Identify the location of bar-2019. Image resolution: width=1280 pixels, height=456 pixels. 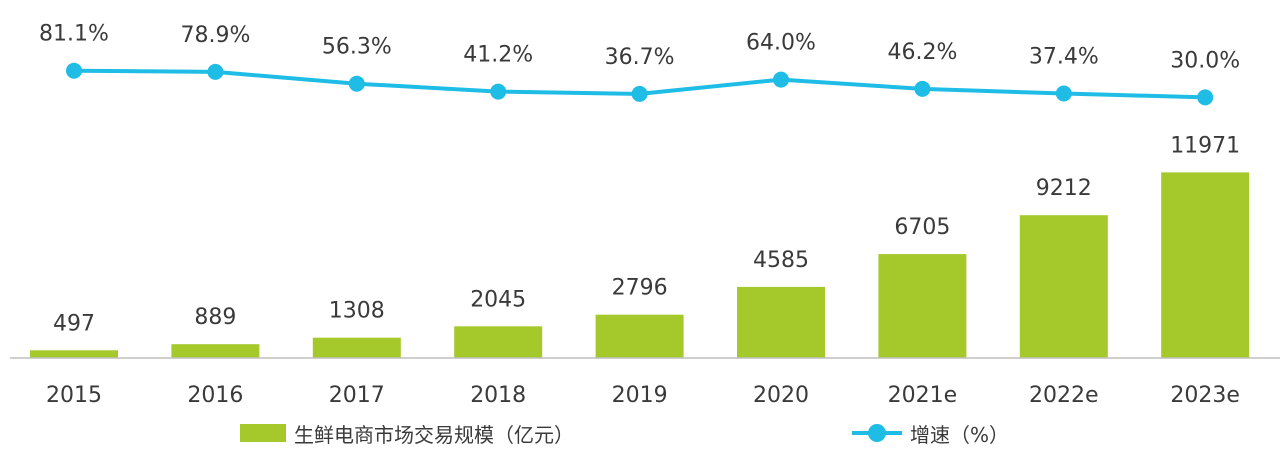
(639, 336).